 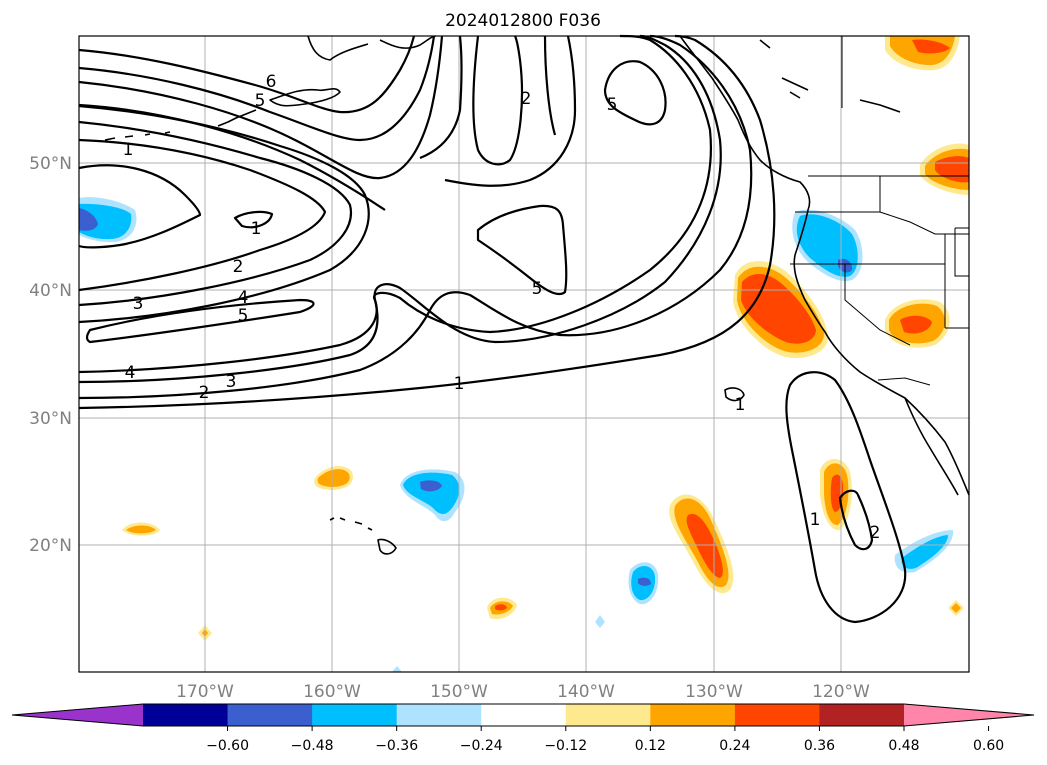 I want to click on contour-5-north-b, so click(x=550, y=85).